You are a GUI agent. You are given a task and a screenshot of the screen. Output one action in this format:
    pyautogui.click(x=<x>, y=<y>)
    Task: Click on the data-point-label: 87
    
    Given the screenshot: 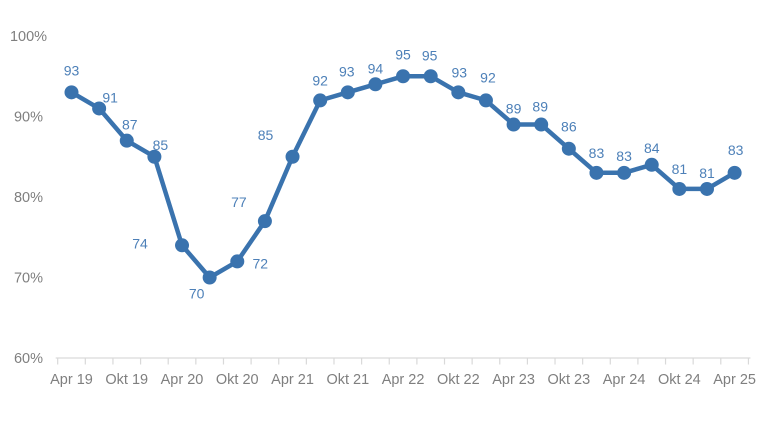 What is the action you would take?
    pyautogui.click(x=130, y=125)
    